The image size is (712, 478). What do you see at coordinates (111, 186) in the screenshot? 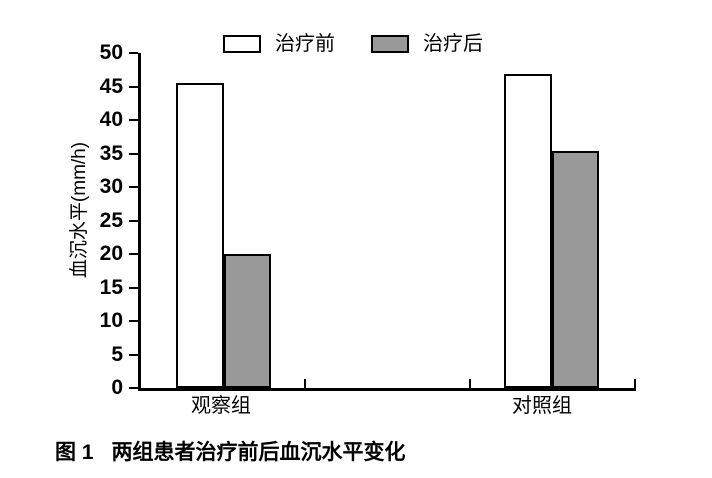
I see `y-axis-tick-label: 30` at bounding box center [111, 186].